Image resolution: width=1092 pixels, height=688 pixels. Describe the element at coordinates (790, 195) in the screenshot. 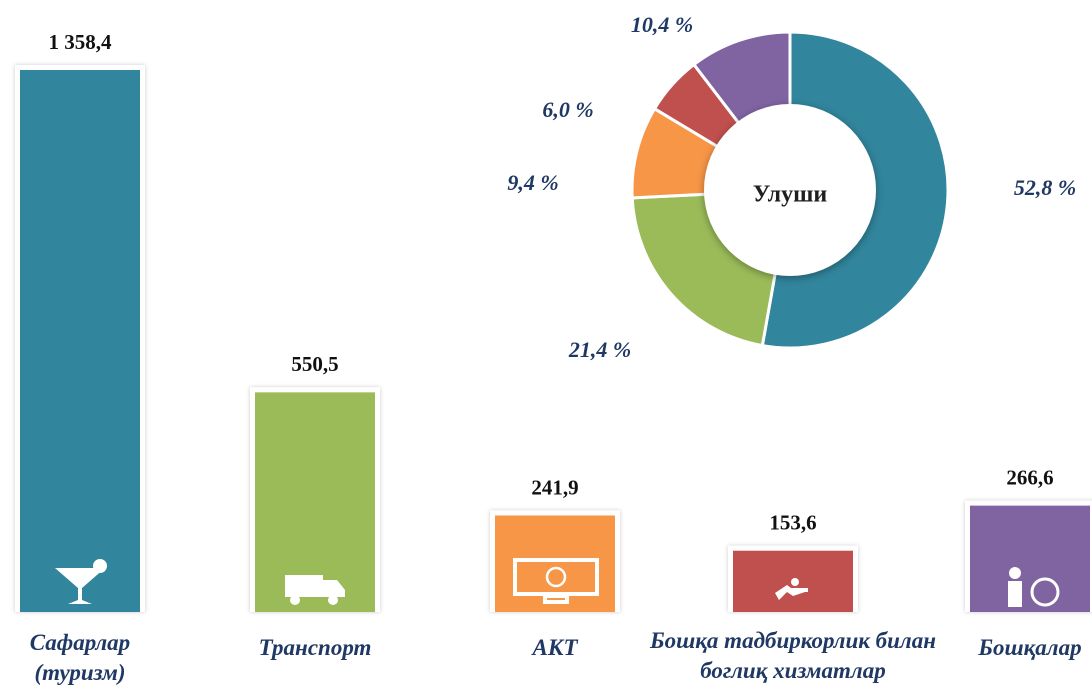

I see `center-label: Улуши` at that location.